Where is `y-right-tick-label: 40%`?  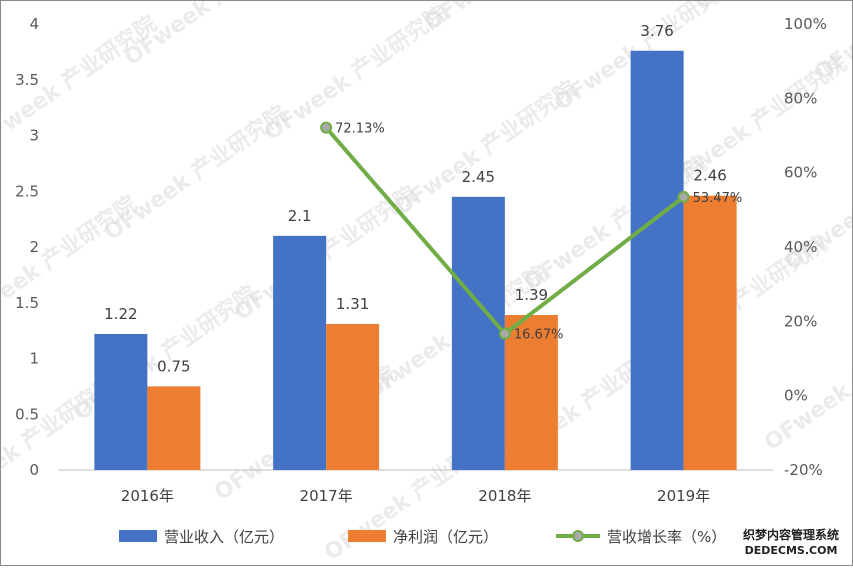
y-right-tick-label: 40% is located at coordinates (800, 247).